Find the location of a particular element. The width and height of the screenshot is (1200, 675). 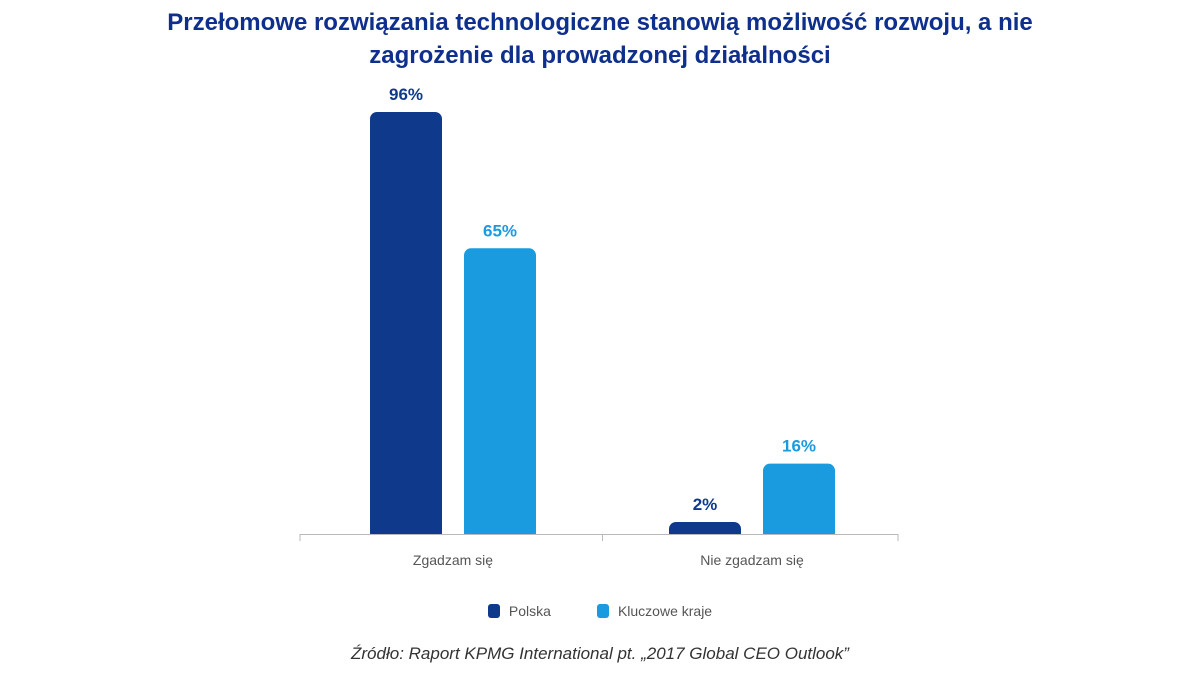

value-label-kluczowe-kraje-nie-zgadzam-sie: 16% is located at coordinates (799, 446).